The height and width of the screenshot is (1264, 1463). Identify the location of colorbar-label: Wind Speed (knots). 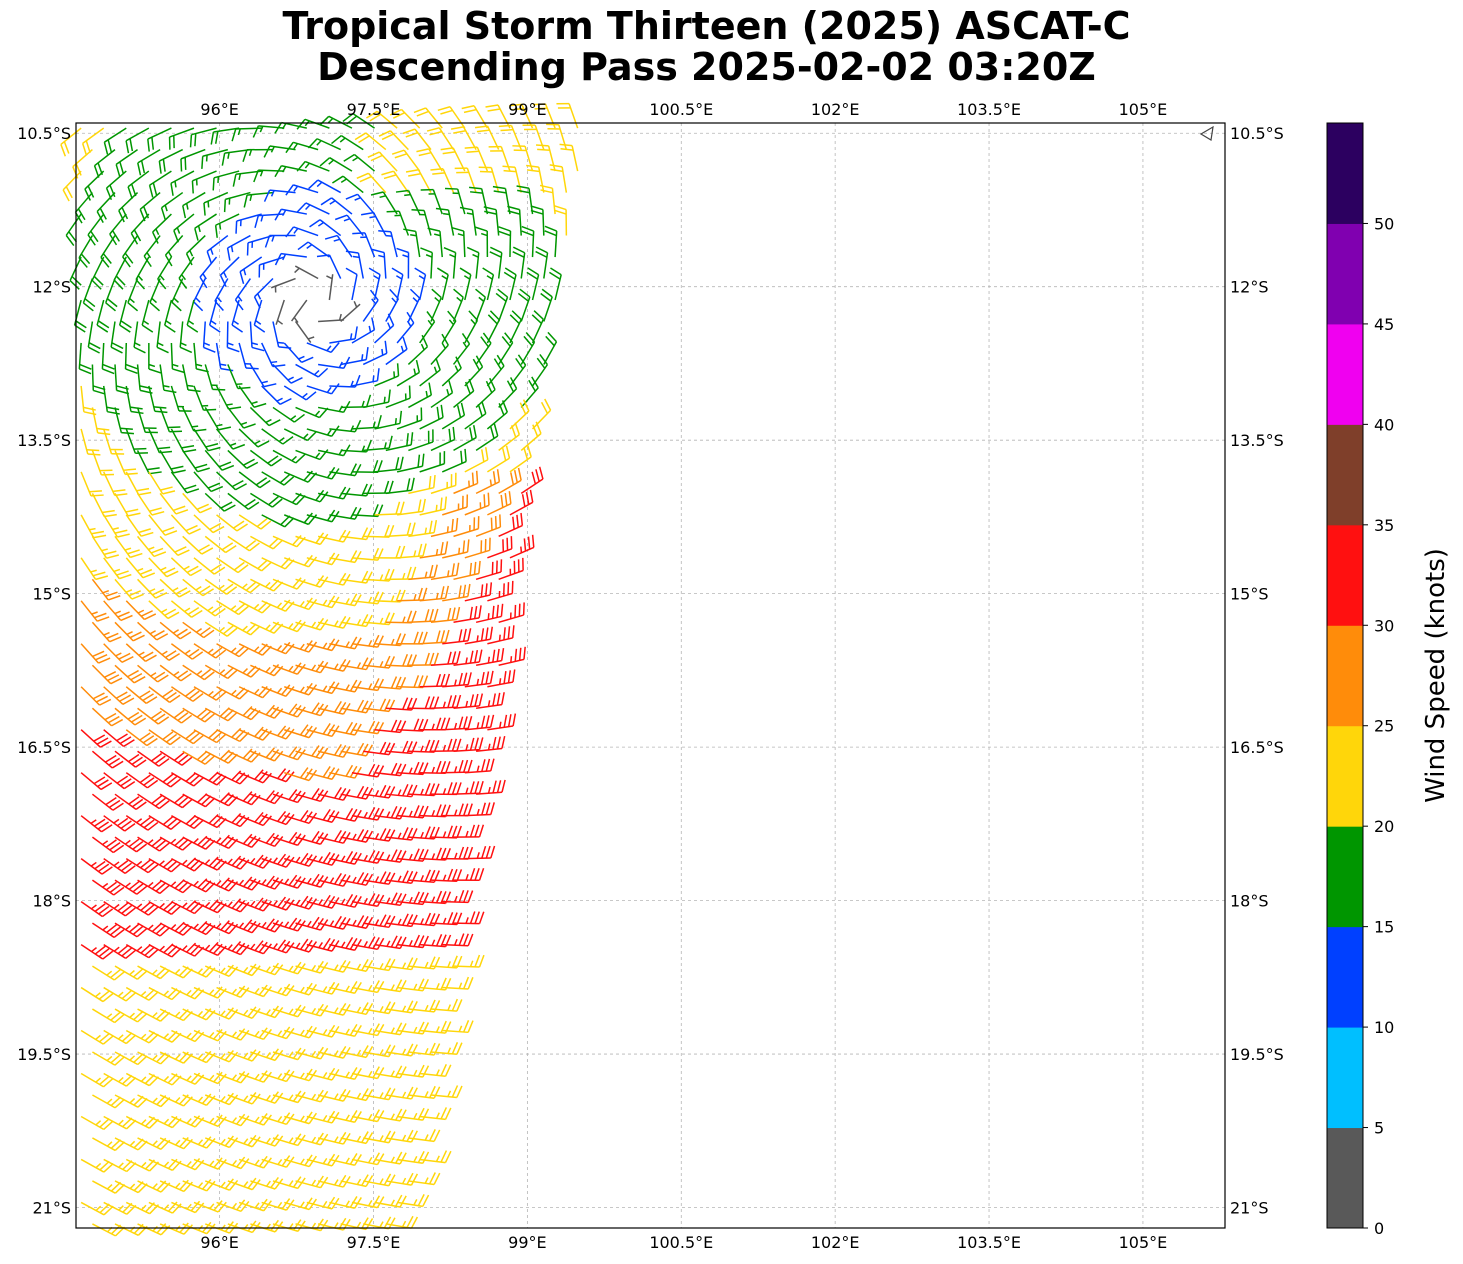
(1436, 675).